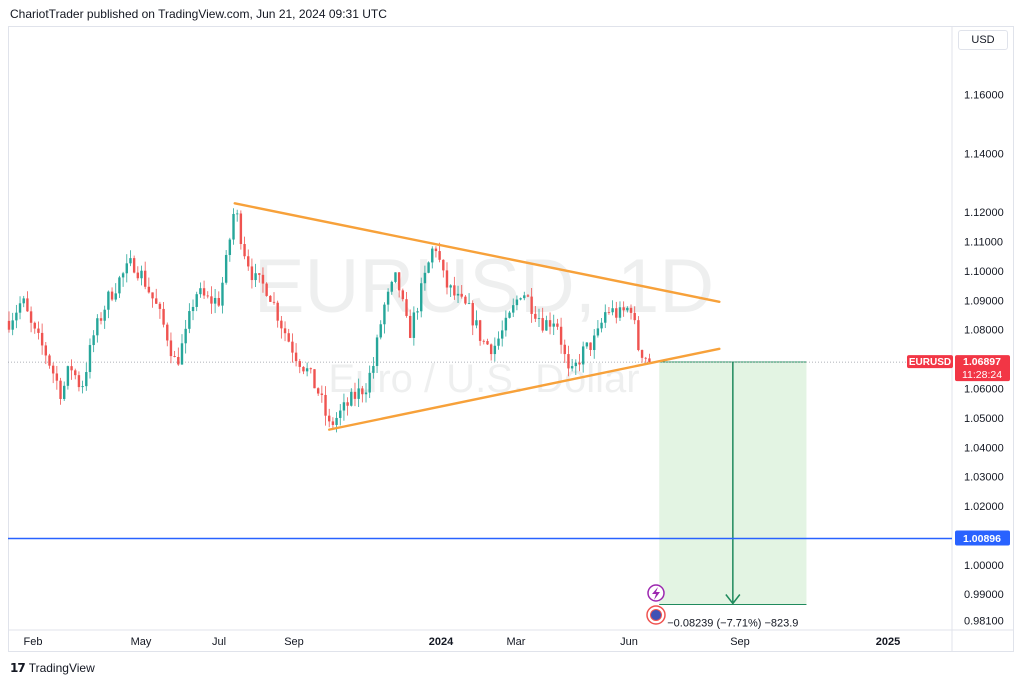 The image size is (1024, 686). I want to click on x-tick-label: Jul, so click(219, 642).